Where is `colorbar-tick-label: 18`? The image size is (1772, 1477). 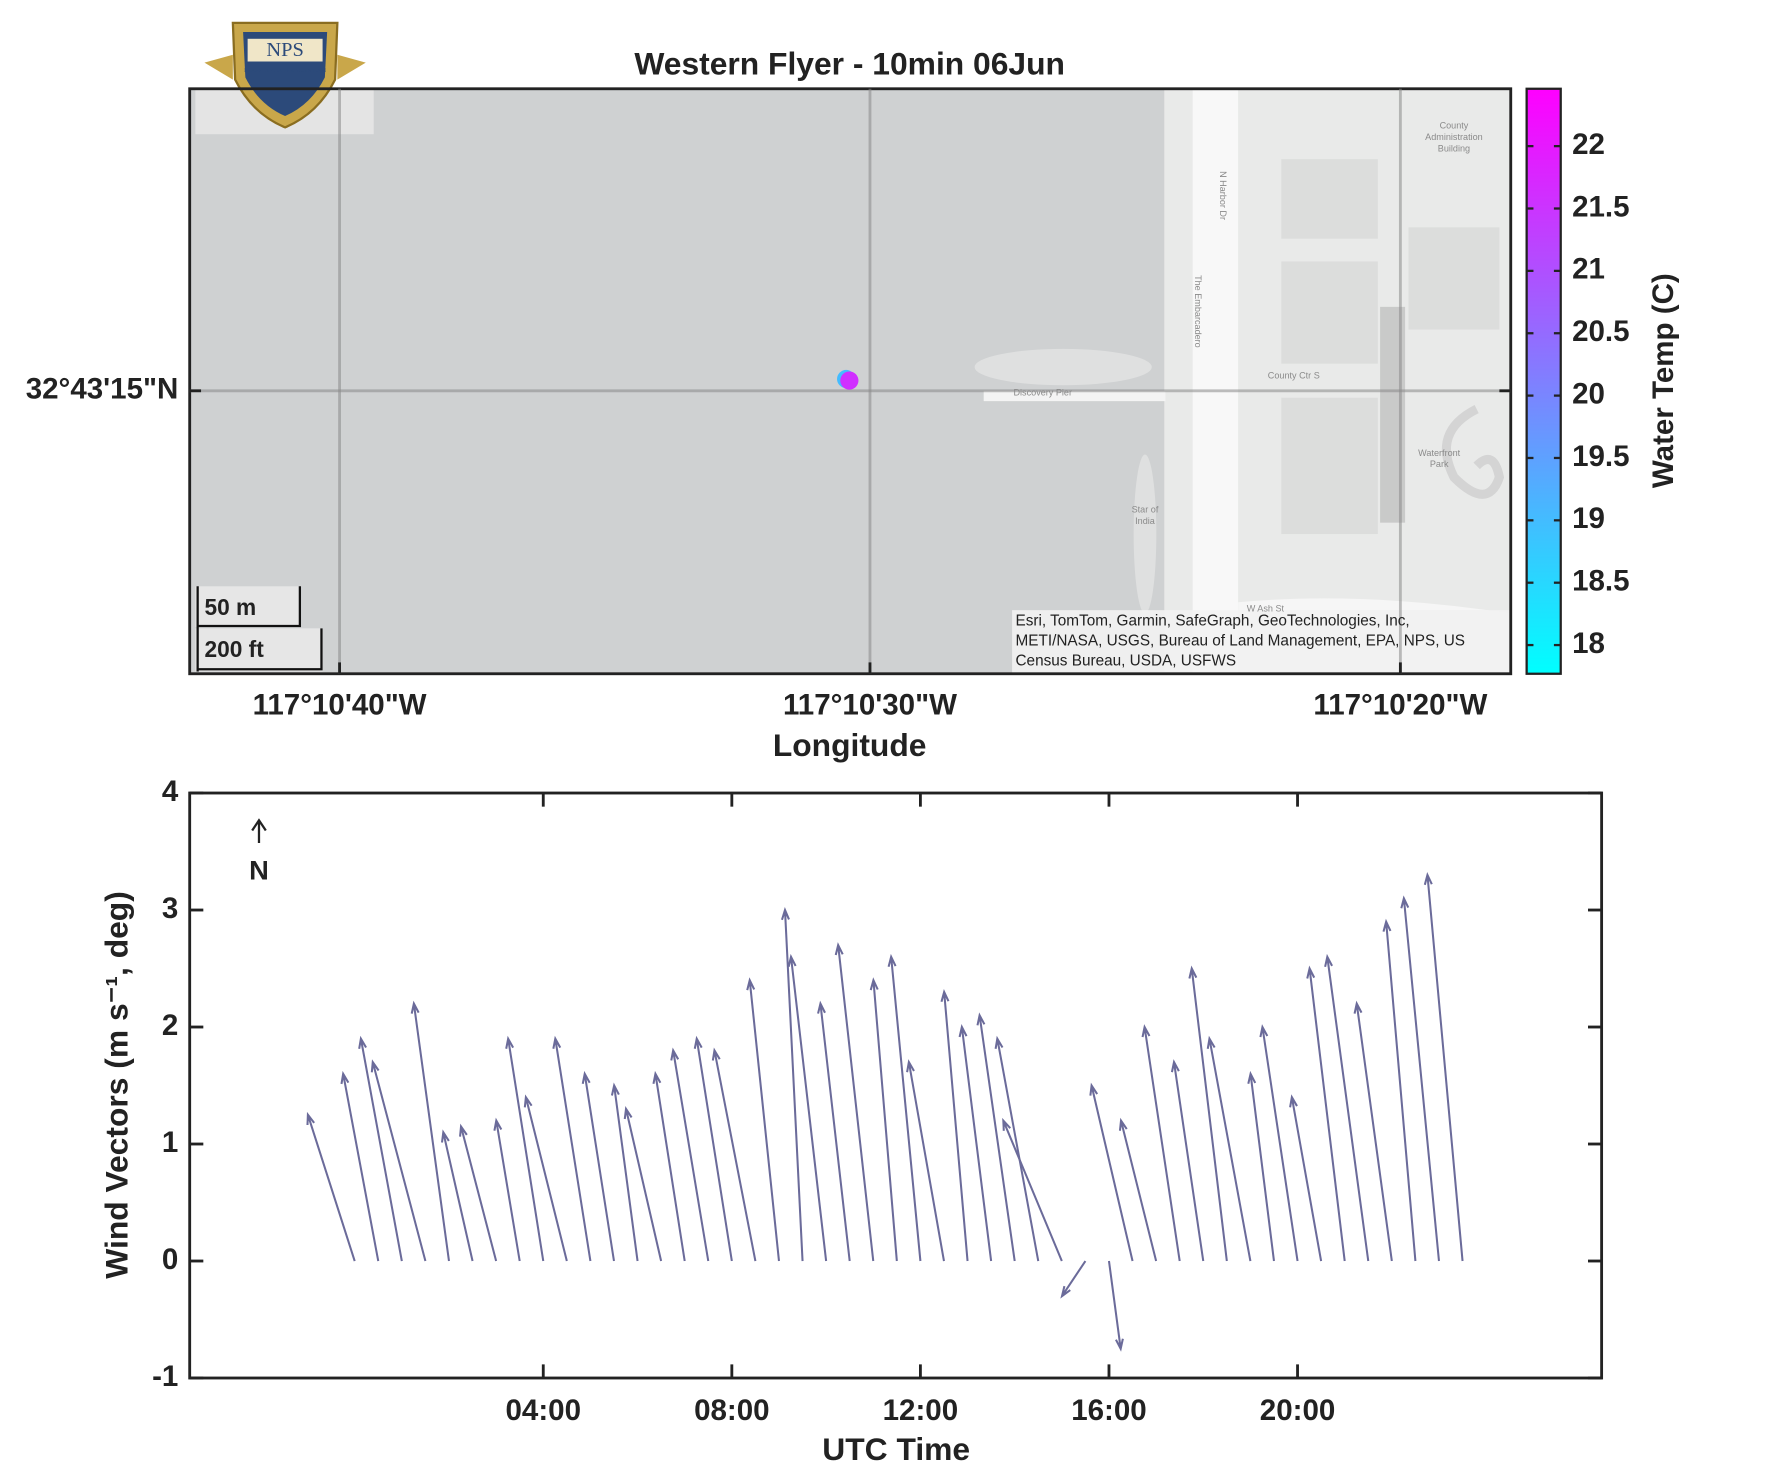
colorbar-tick-label: 18 is located at coordinates (1588, 643).